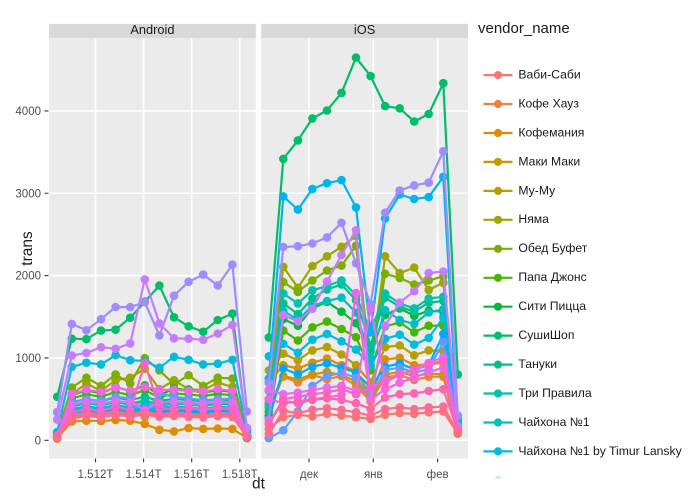 The width and height of the screenshot is (700, 500). What do you see at coordinates (554, 393) in the screenshot?
I see `svg-text: Три Правила` at bounding box center [554, 393].